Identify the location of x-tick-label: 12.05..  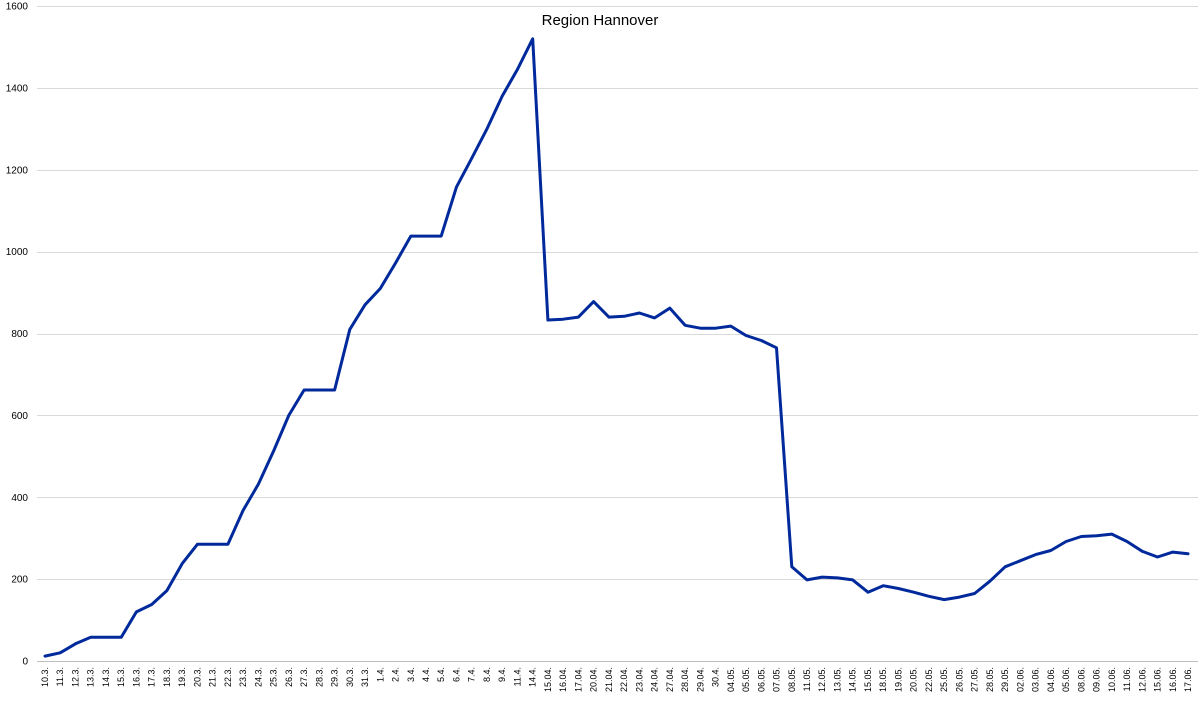
(822, 679).